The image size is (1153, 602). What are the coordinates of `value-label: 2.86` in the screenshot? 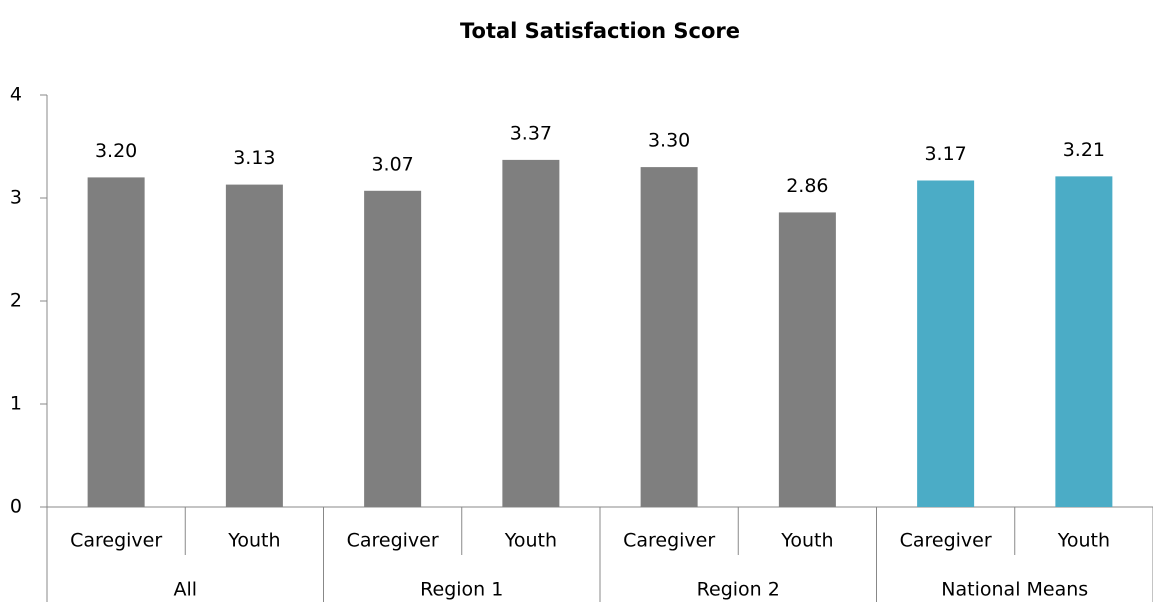 It's located at (807, 186).